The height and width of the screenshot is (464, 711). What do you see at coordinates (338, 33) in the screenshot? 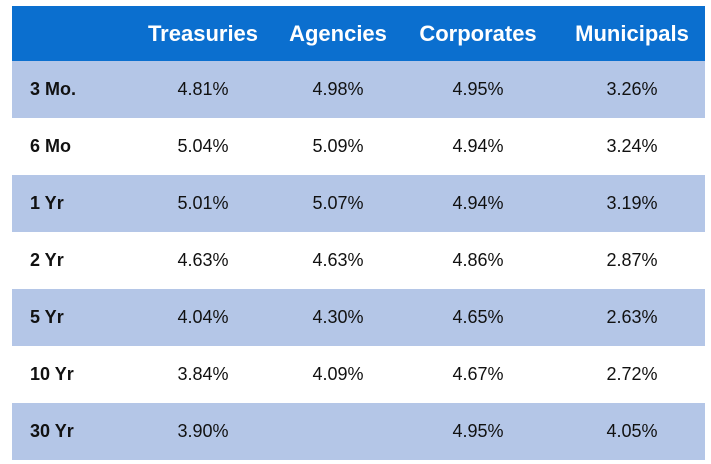
I see `column-header: Agencies` at bounding box center [338, 33].